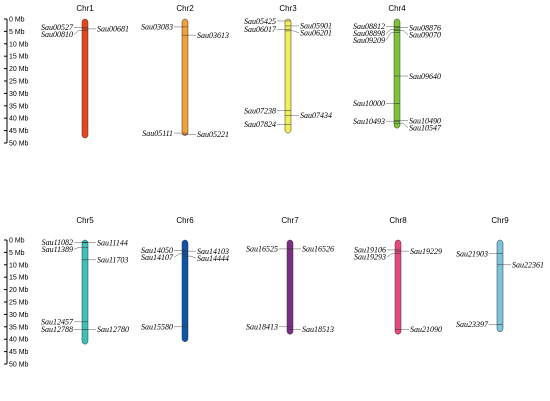 The image size is (550, 401). I want to click on gene-label: Sau15580, so click(157, 327).